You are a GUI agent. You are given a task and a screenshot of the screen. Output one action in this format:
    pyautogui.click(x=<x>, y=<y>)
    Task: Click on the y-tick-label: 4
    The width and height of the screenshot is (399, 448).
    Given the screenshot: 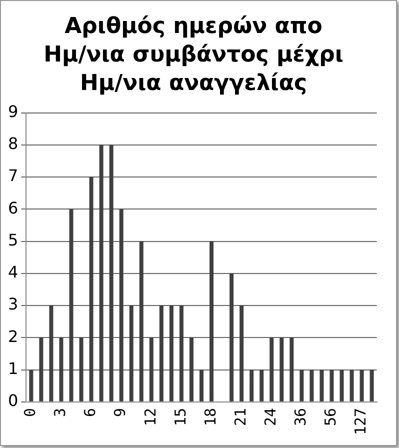 What is the action you would take?
    pyautogui.click(x=13, y=272)
    